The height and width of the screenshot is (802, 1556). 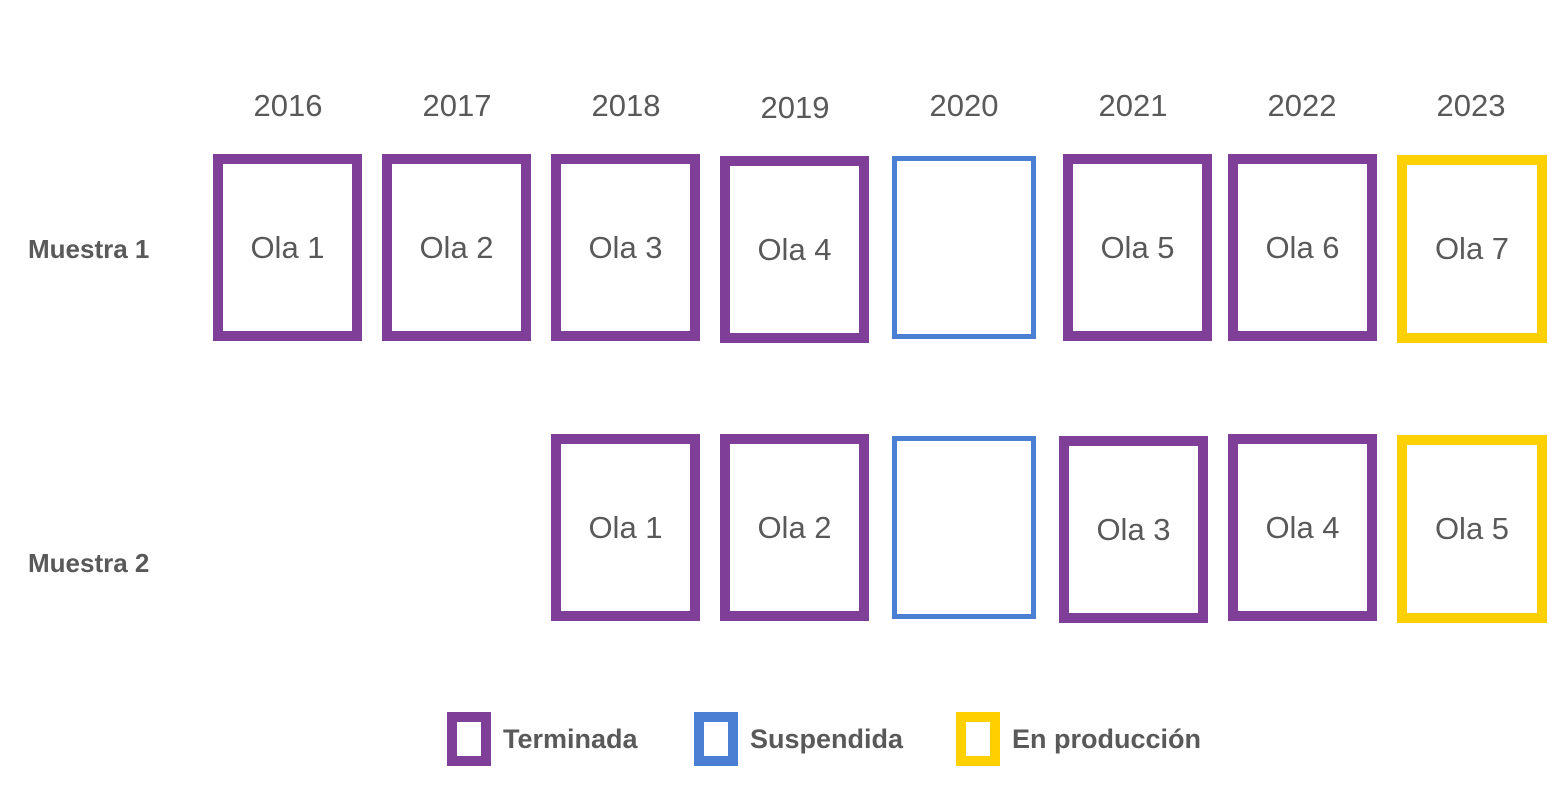 I want to click on legend-label-produccion: En producción, so click(x=1106, y=738).